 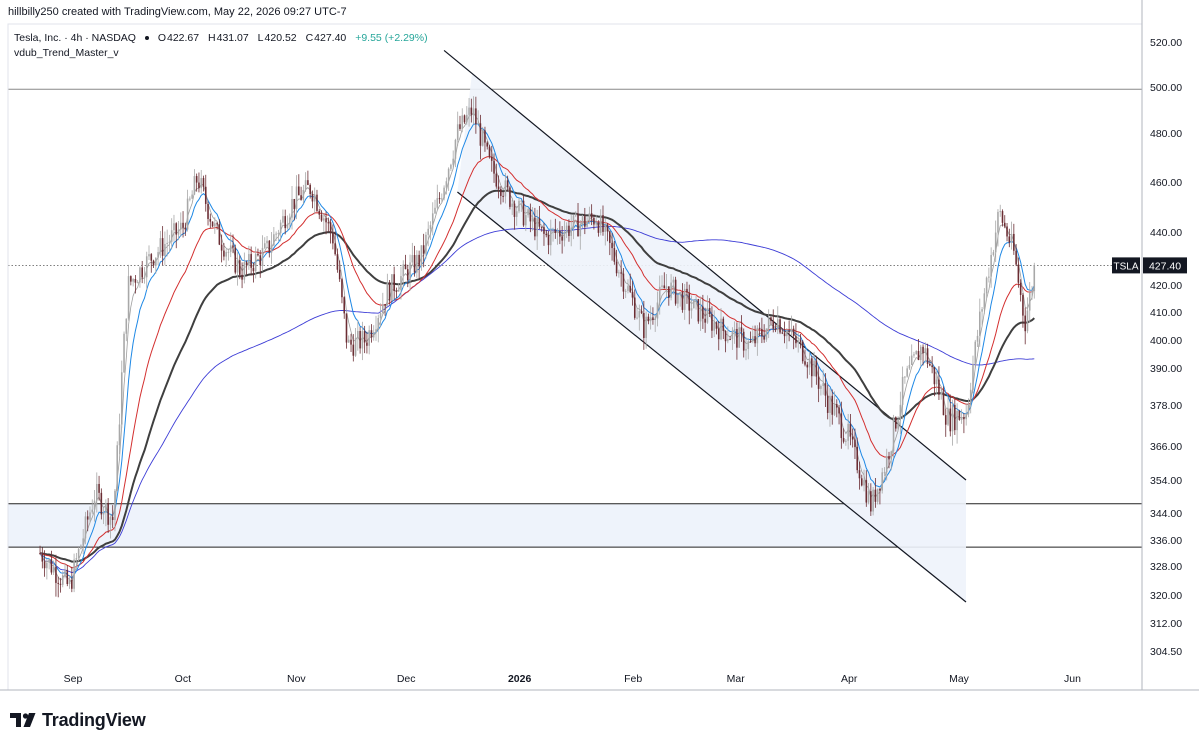 What do you see at coordinates (1166, 596) in the screenshot?
I see `y-tick-label: 320.00` at bounding box center [1166, 596].